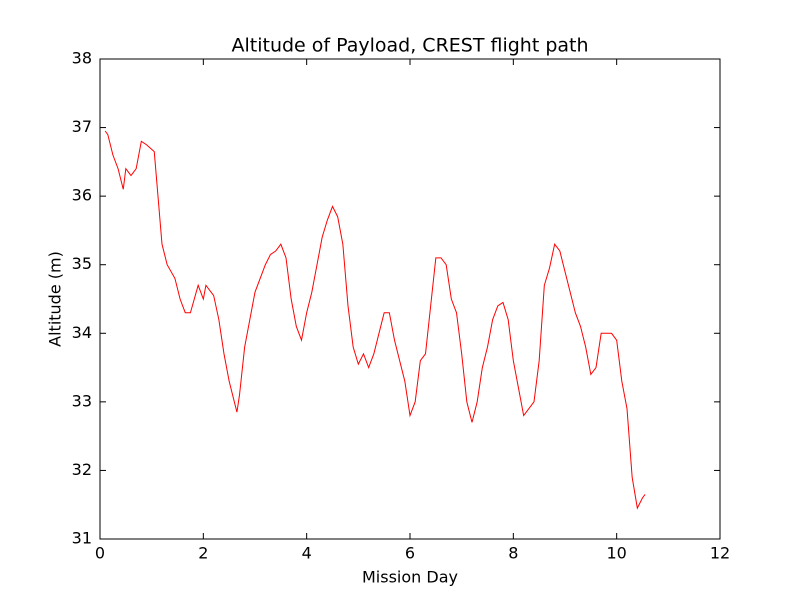 The width and height of the screenshot is (800, 604). What do you see at coordinates (203, 553) in the screenshot?
I see `x-tick-label: 2` at bounding box center [203, 553].